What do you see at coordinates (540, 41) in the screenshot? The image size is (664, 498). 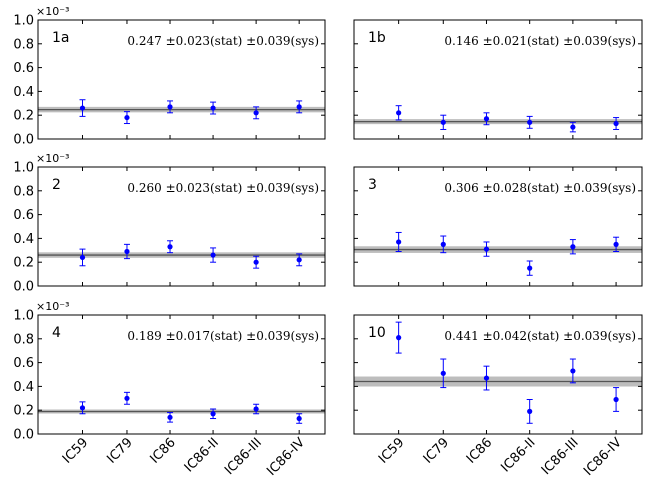 I see `fit-annotation: 0.146 ±0.021(stat) ±0.039(sys)` at bounding box center [540, 41].